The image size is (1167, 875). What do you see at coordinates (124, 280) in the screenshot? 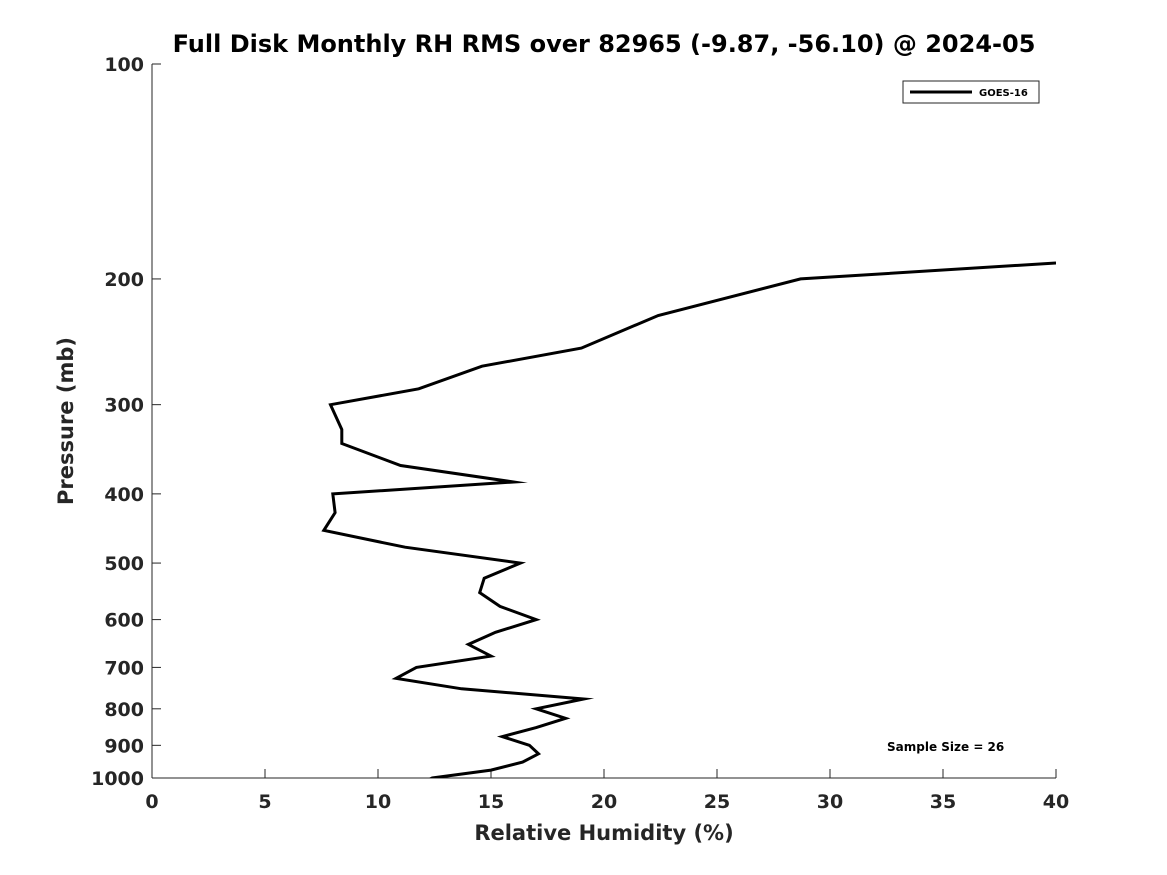
I see `y-tick-label: 200` at bounding box center [124, 280].